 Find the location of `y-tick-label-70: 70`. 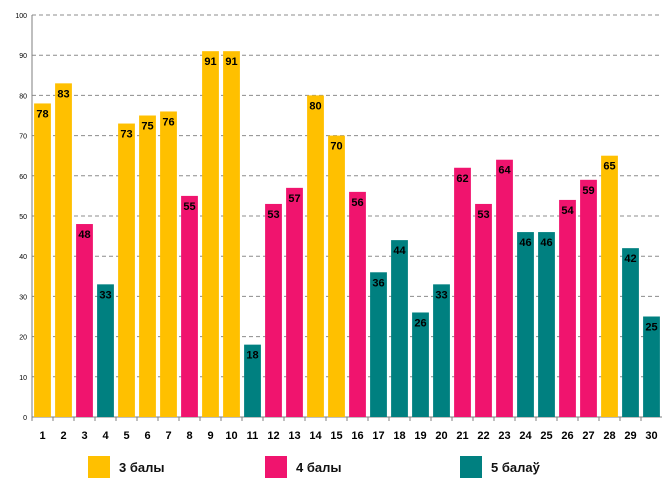

y-tick-label-70: 70 is located at coordinates (23, 137).